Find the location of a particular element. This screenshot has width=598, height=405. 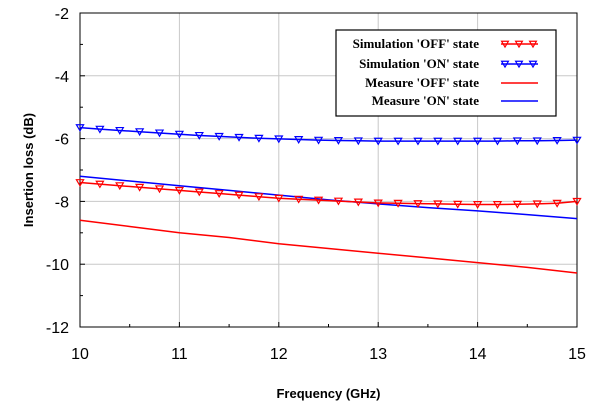

x-tick-label: 15 is located at coordinates (577, 354).